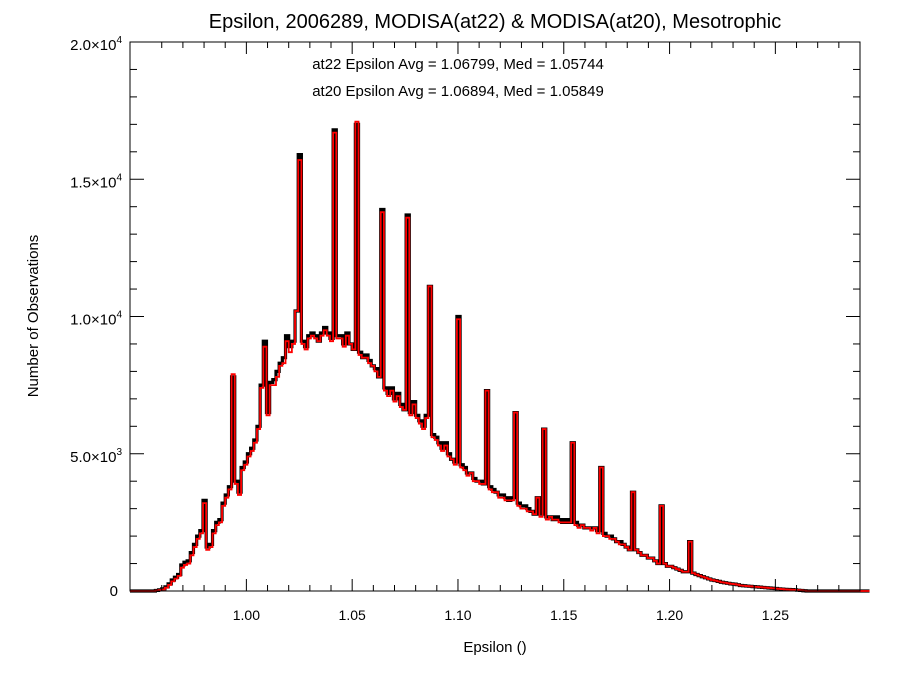 The width and height of the screenshot is (900, 675). I want to click on y-tick-label: 0, so click(114, 591).